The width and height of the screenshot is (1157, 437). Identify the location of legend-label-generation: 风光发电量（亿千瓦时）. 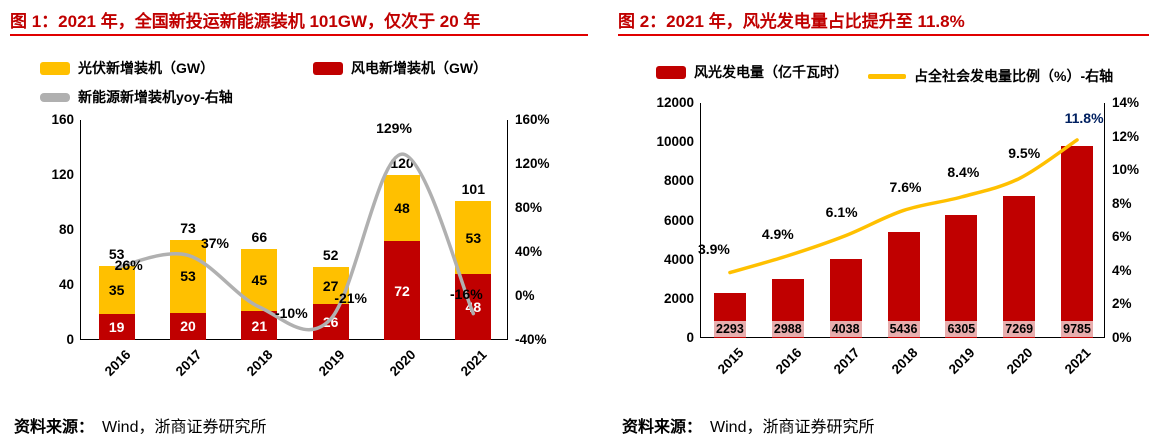
(771, 72).